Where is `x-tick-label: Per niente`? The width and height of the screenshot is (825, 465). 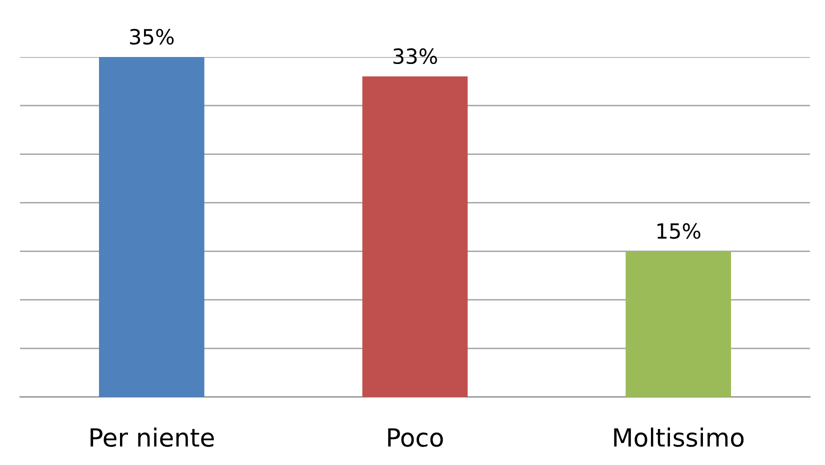 x-tick-label: Per niente is located at coordinates (152, 437).